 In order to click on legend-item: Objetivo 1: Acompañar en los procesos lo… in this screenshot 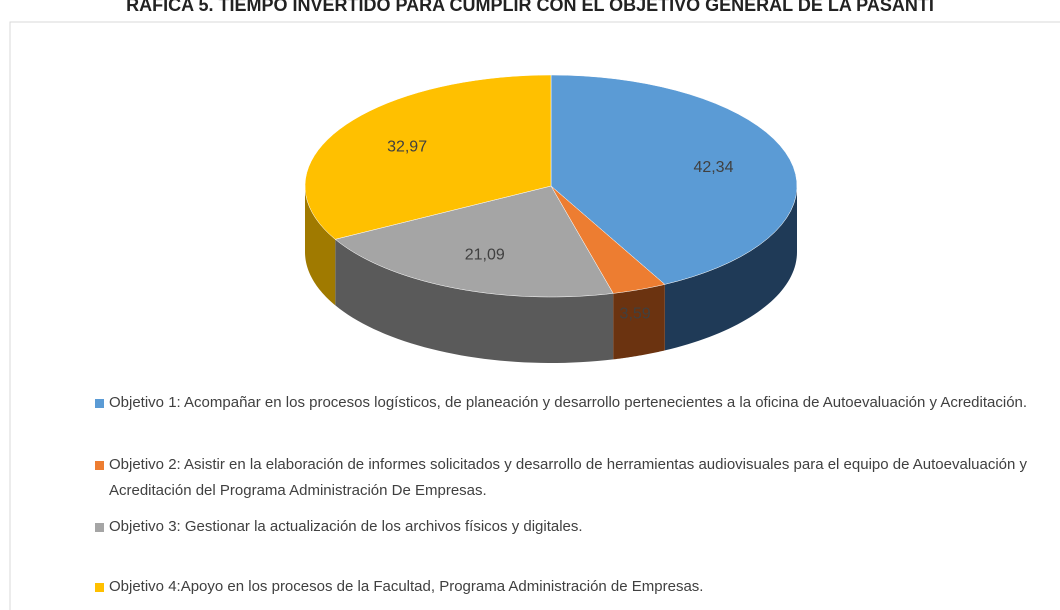, I will do `click(567, 403)`.